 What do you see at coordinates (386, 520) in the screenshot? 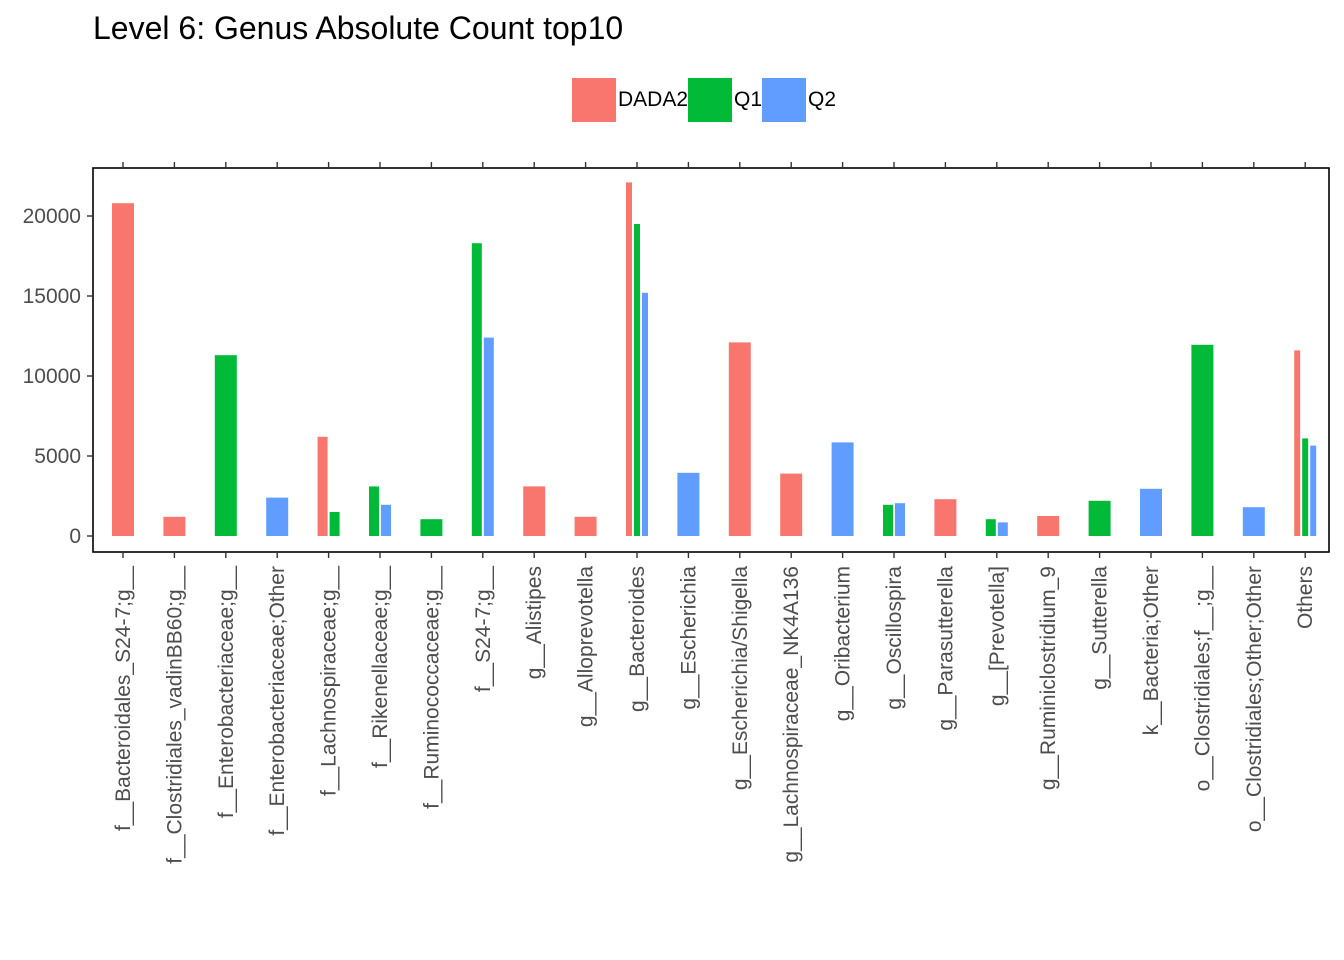
I see `bar-q2-f-rikenellaceae-g` at bounding box center [386, 520].